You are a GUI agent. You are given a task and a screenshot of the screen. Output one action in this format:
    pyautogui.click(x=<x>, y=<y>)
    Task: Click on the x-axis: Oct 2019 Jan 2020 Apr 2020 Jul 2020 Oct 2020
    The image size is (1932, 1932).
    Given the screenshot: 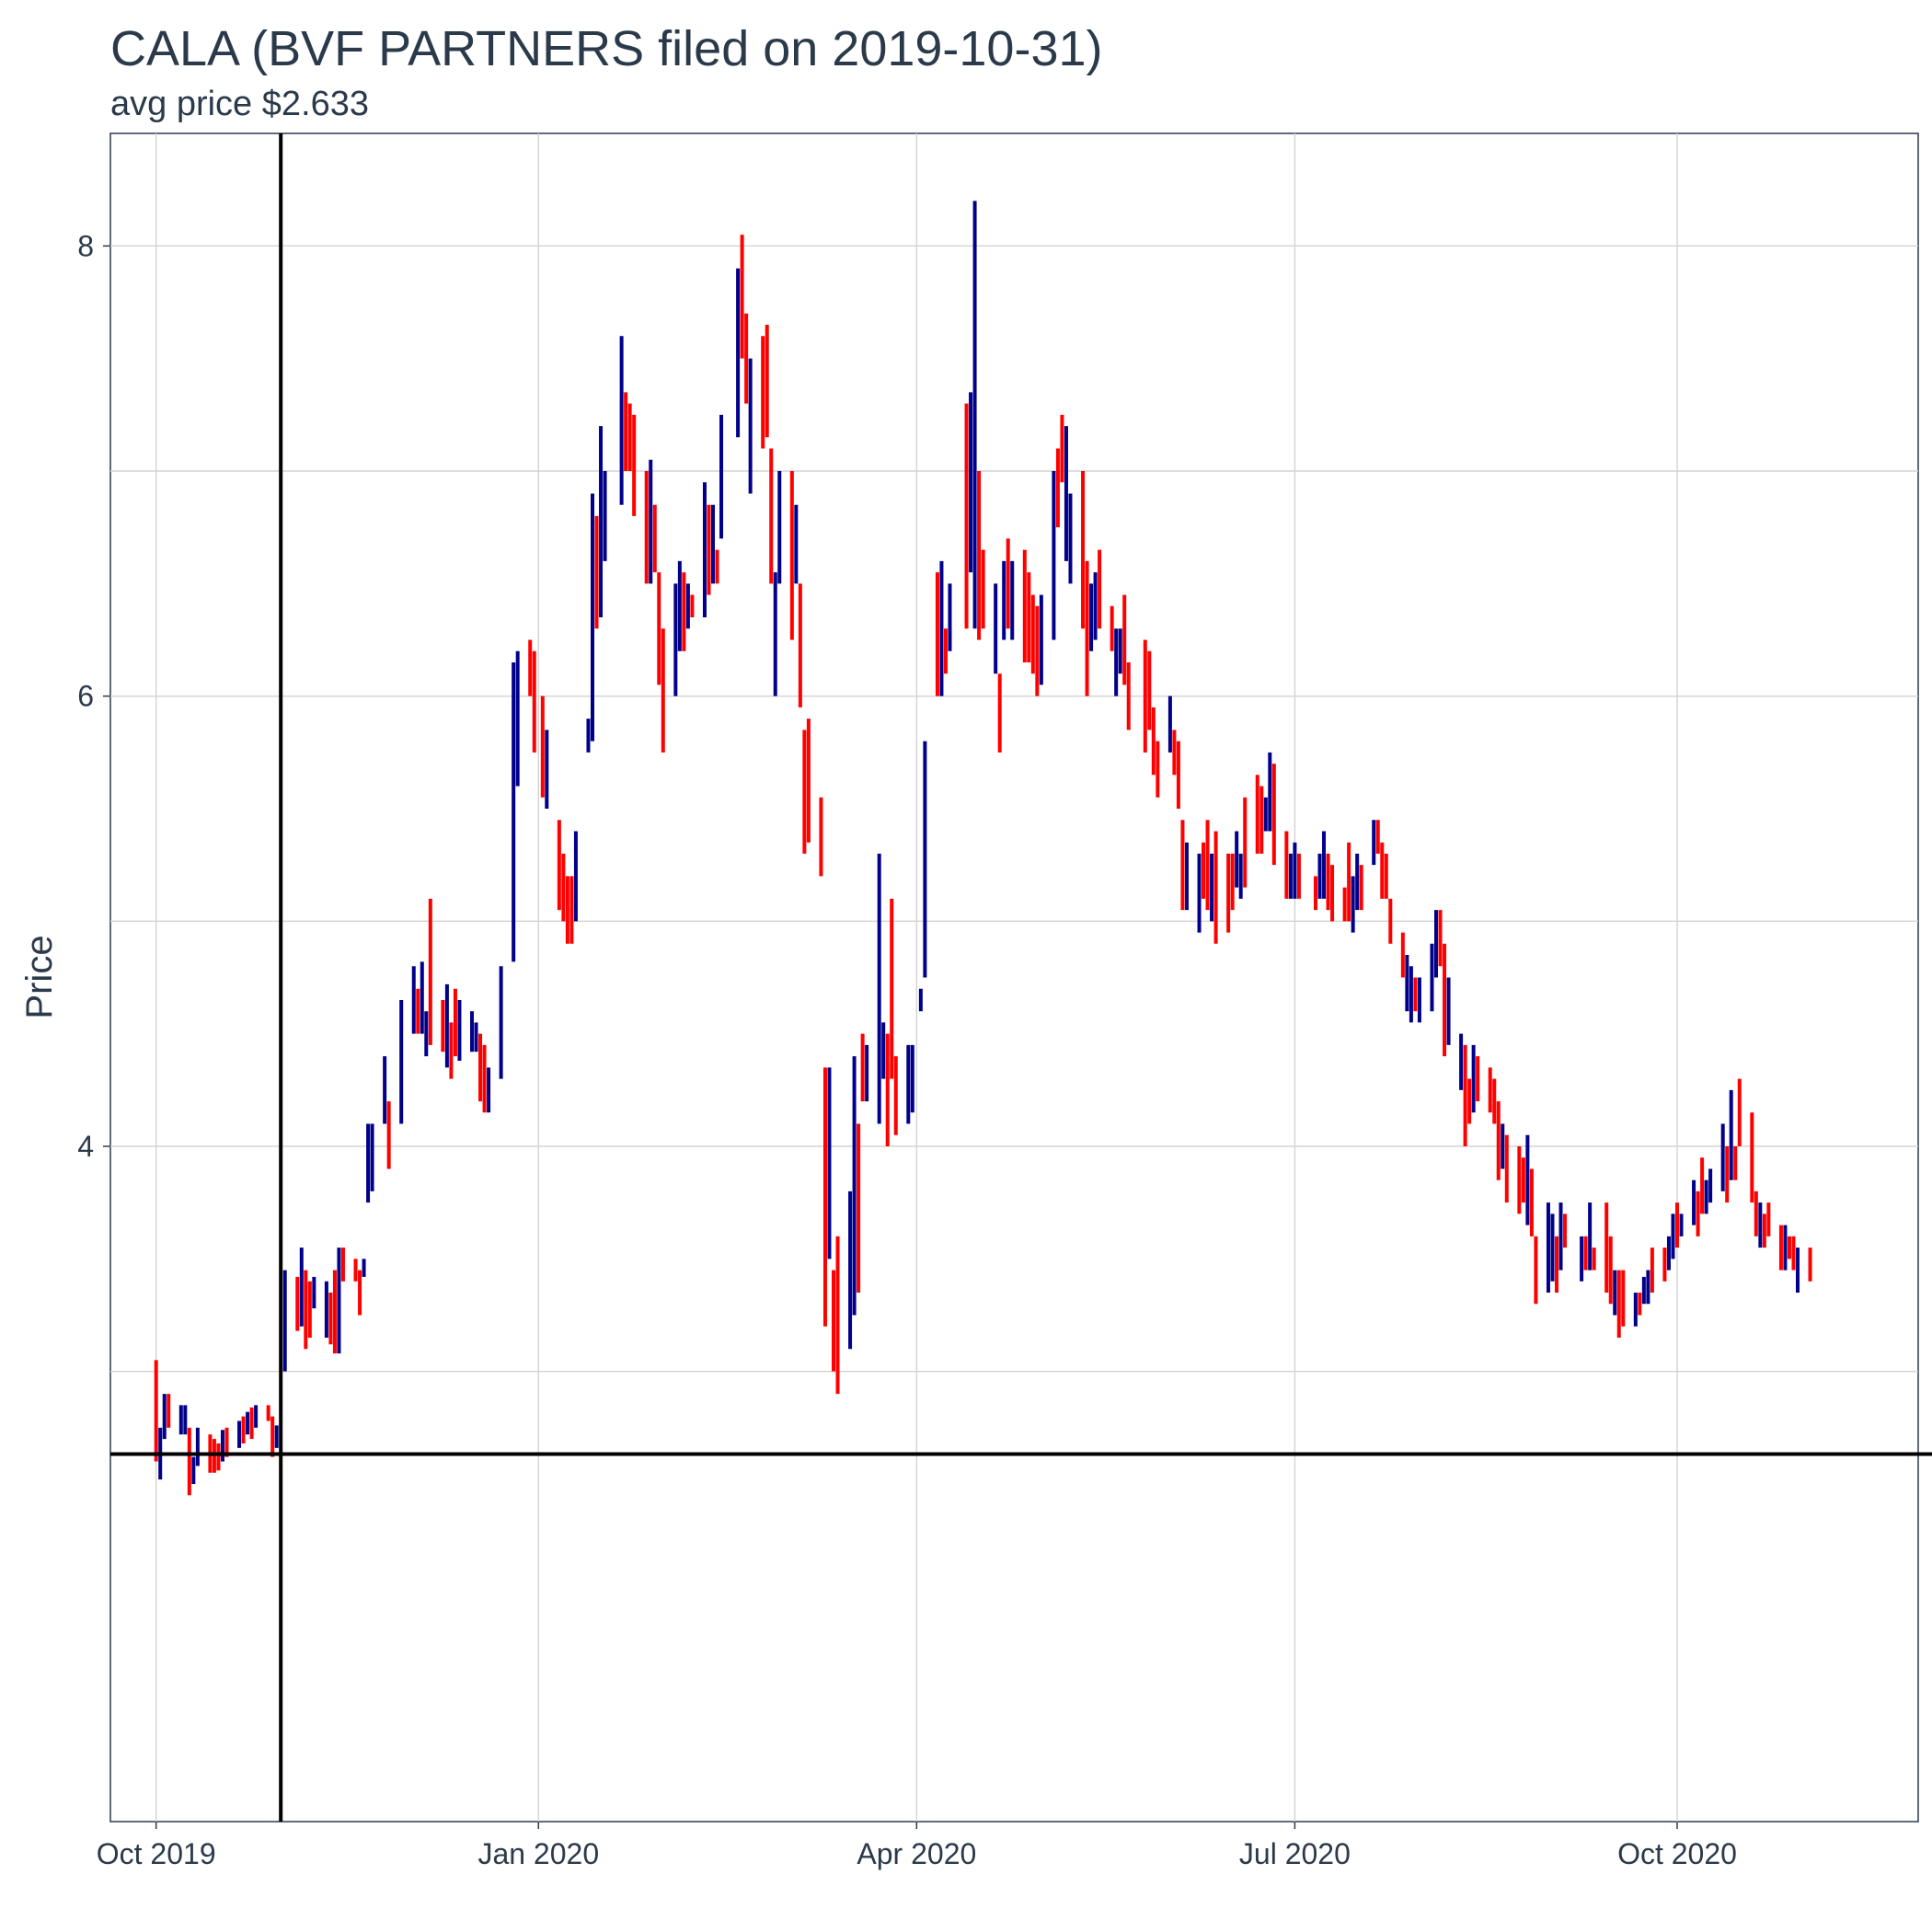 What is the action you would take?
    pyautogui.click(x=917, y=1846)
    